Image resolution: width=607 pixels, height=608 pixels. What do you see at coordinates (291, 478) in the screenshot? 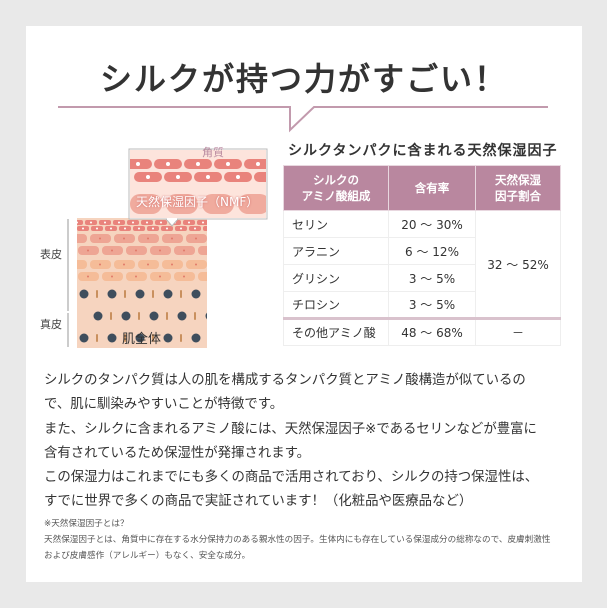
I see `body-line: この保湿力はこれまでにも多くの商品で活用されており、シルクの持つ保湿性は、` at bounding box center [291, 478].